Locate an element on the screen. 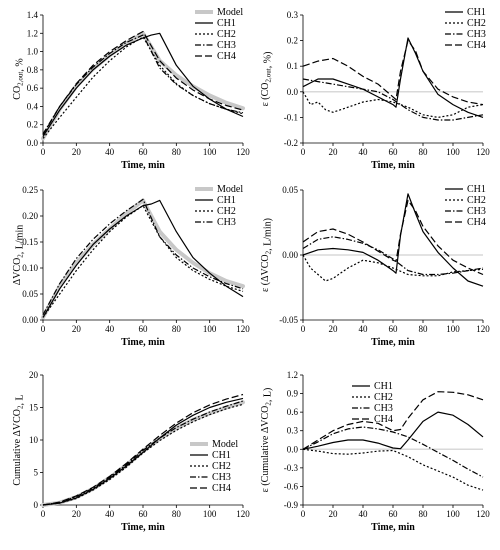 The width and height of the screenshot is (500, 550). legend-label-ch4: CH4 is located at coordinates (383, 419).